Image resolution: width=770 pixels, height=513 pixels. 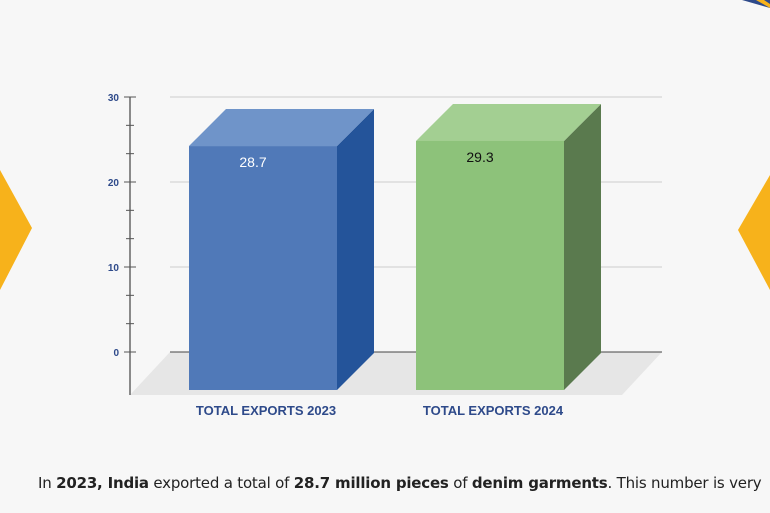 What do you see at coordinates (16, 230) in the screenshot?
I see `left-diamond-decoration` at bounding box center [16, 230].